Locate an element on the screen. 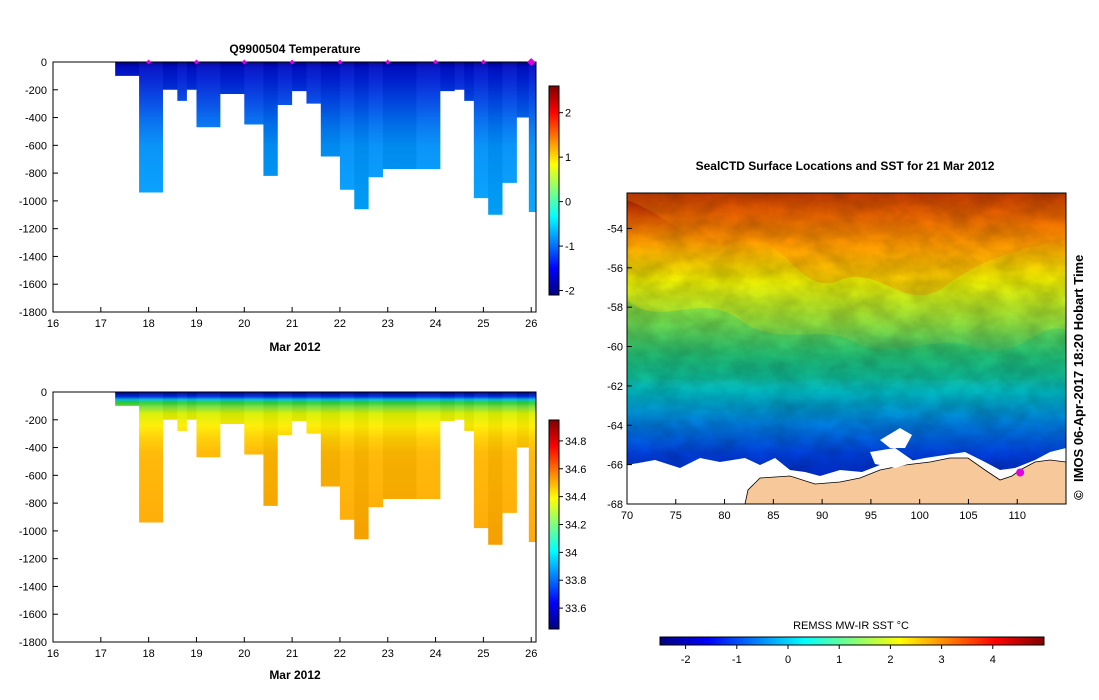  temperature-x-tick-label: 19 is located at coordinates (196, 324).